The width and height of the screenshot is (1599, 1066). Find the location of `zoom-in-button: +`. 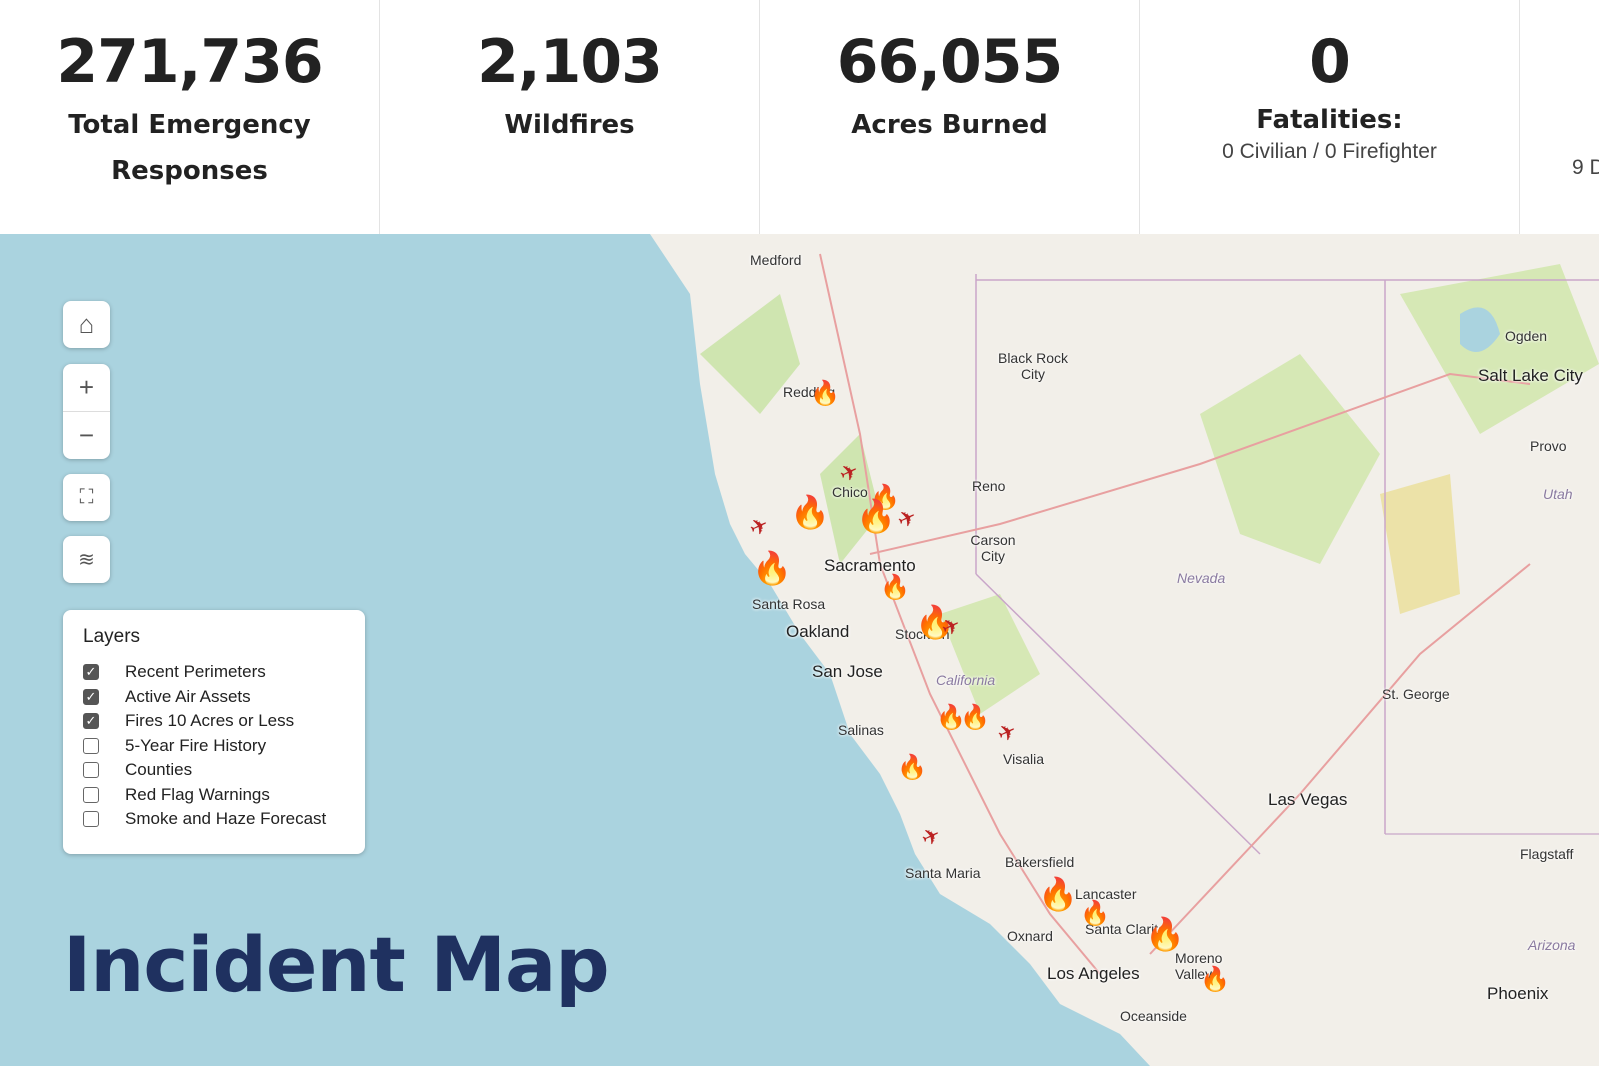

zoom-in-button: + is located at coordinates (86, 388).